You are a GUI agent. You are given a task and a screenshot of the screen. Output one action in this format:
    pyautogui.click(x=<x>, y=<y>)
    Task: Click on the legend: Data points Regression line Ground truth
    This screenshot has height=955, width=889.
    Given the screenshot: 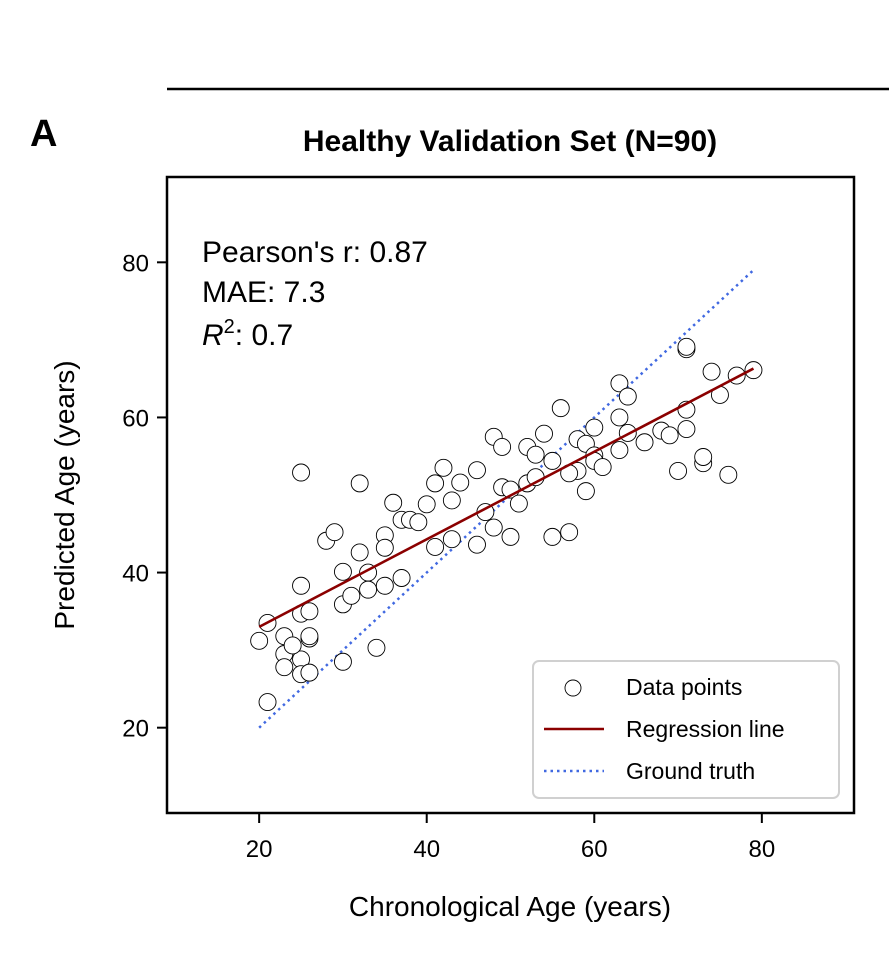 What is the action you would take?
    pyautogui.click(x=686, y=729)
    